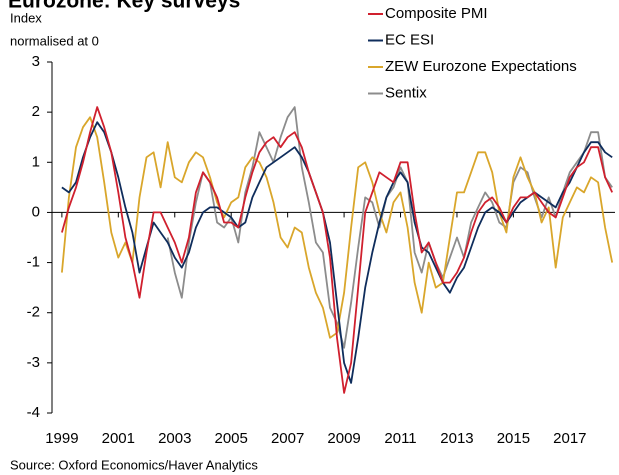 This screenshot has width=619, height=475. I want to click on y-tick-label: 3, so click(36, 61).